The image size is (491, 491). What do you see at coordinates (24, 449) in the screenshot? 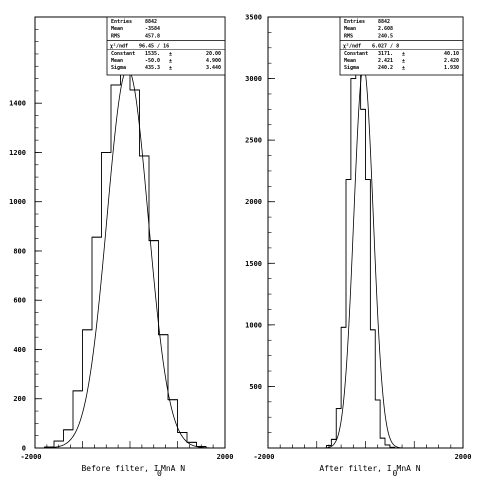
I see `y-tick-label: 0` at bounding box center [24, 449].